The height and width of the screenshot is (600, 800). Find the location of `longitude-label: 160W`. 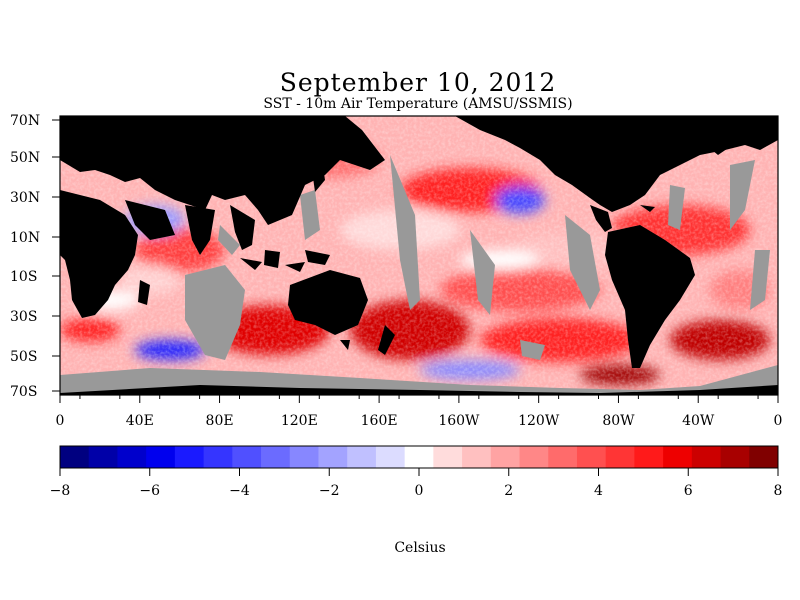

longitude-label: 160W is located at coordinates (459, 421).